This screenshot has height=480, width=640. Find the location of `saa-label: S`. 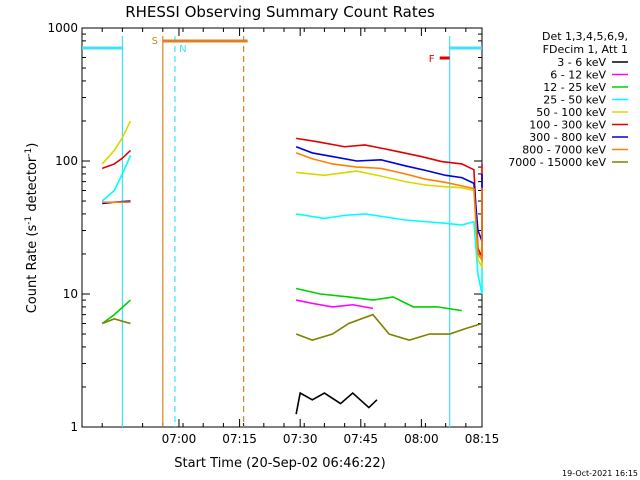

saa-label: S is located at coordinates (155, 41).